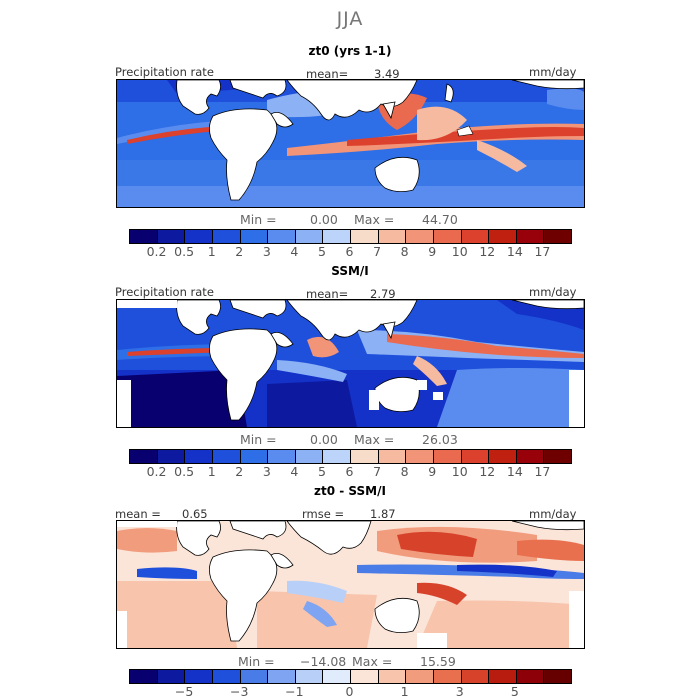 This screenshot has height=700, width=700. Describe the element at coordinates (323, 514) in the screenshot. I see `panel-3-rmse-label: rmse =` at that location.